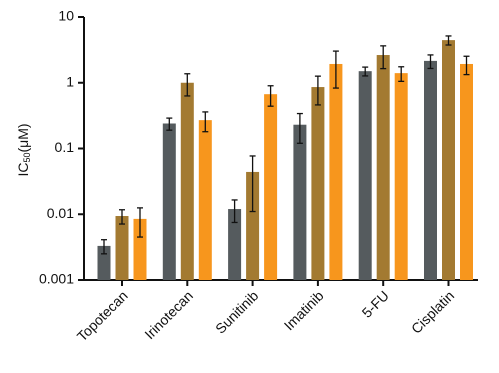  Describe the element at coordinates (66, 16) in the screenshot. I see `y-tick-label: 10` at that location.